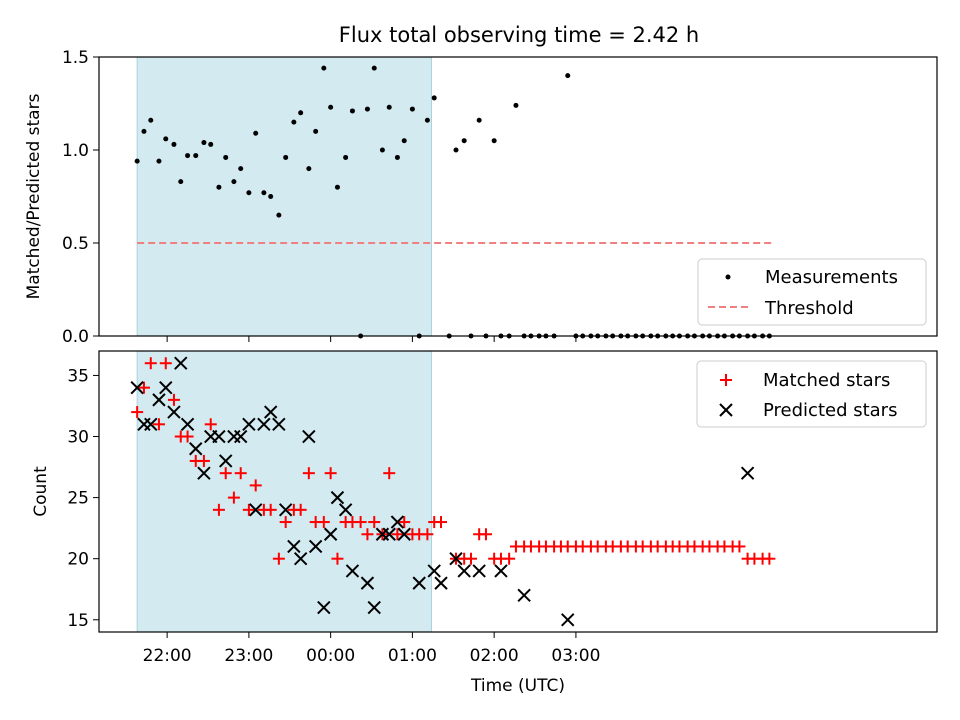 The width and height of the screenshot is (960, 720). Describe the element at coordinates (78, 438) in the screenshot. I see `count-y-tick-label: 30` at that location.